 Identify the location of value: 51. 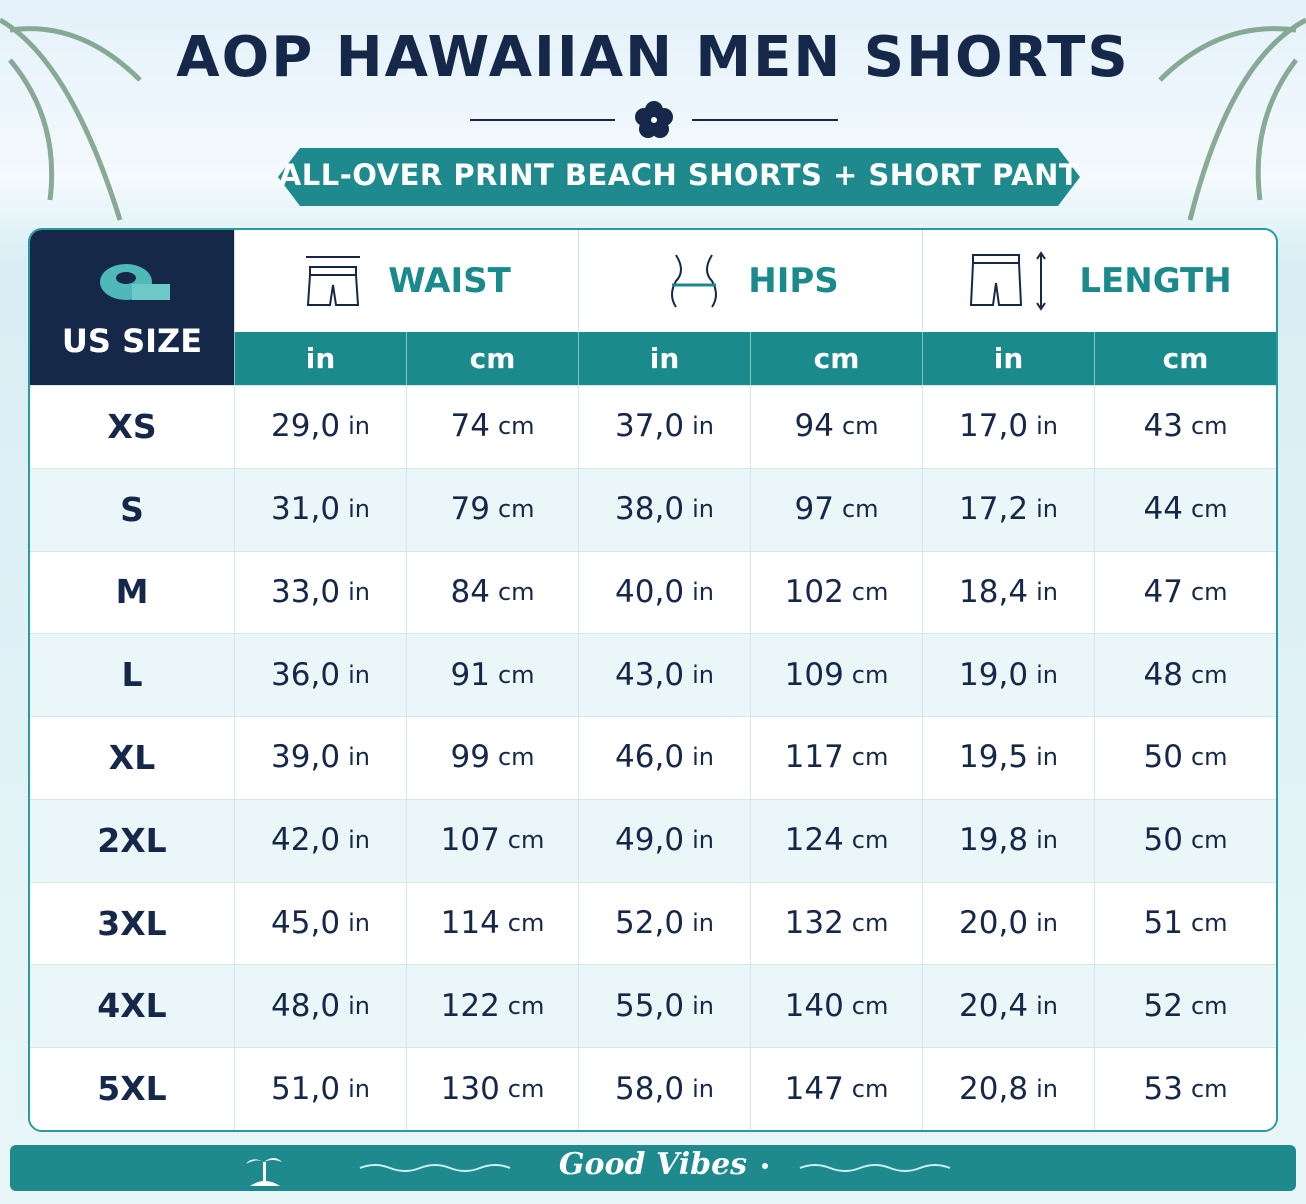
(1163, 923).